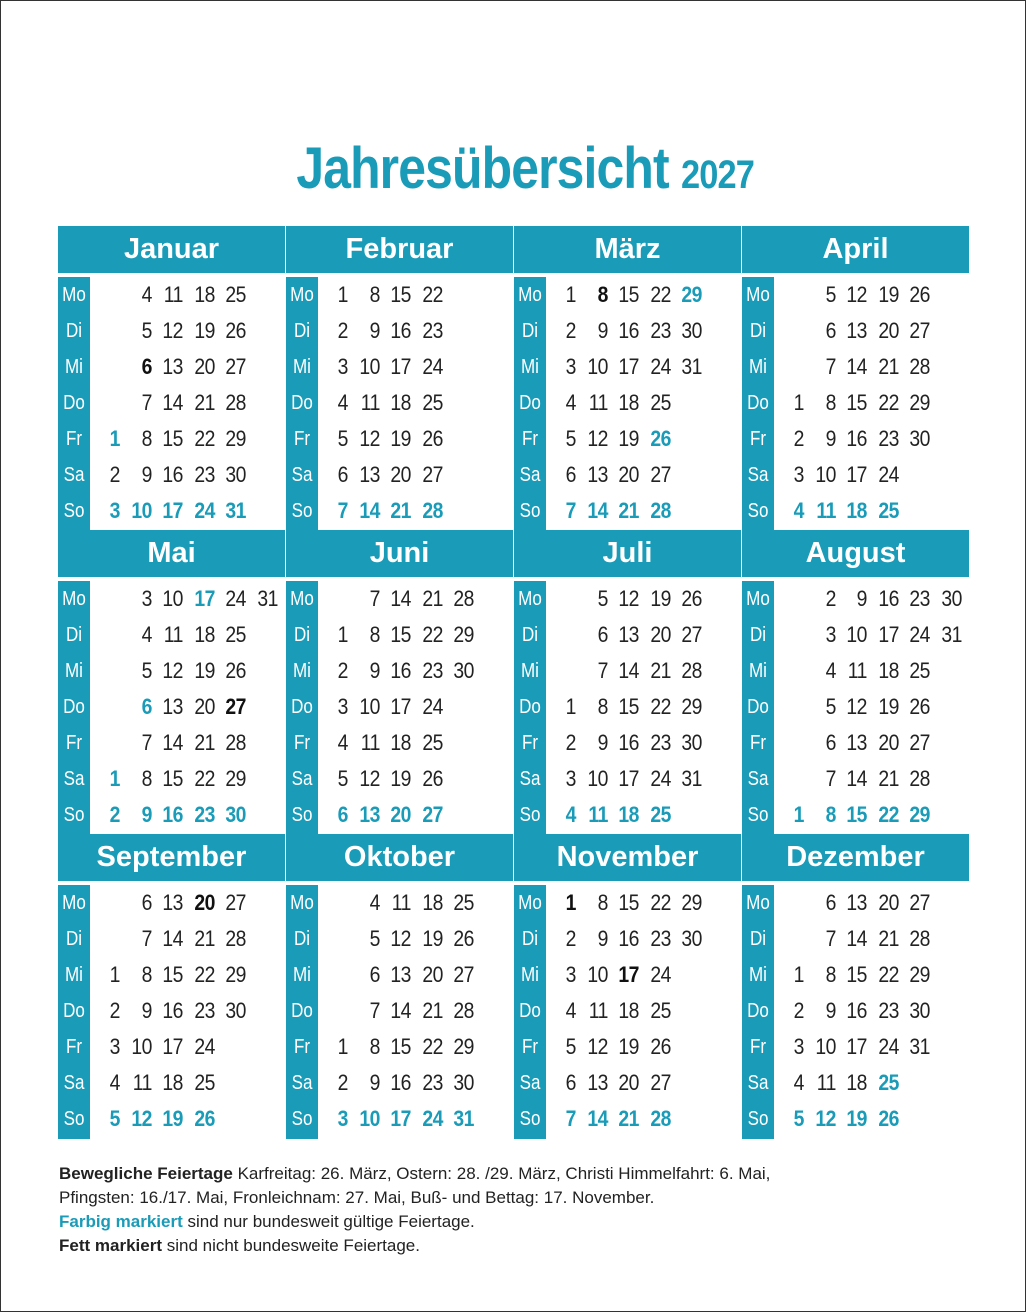  I want to click on week-row: Mo 3 10 17 24 31, so click(171, 599).